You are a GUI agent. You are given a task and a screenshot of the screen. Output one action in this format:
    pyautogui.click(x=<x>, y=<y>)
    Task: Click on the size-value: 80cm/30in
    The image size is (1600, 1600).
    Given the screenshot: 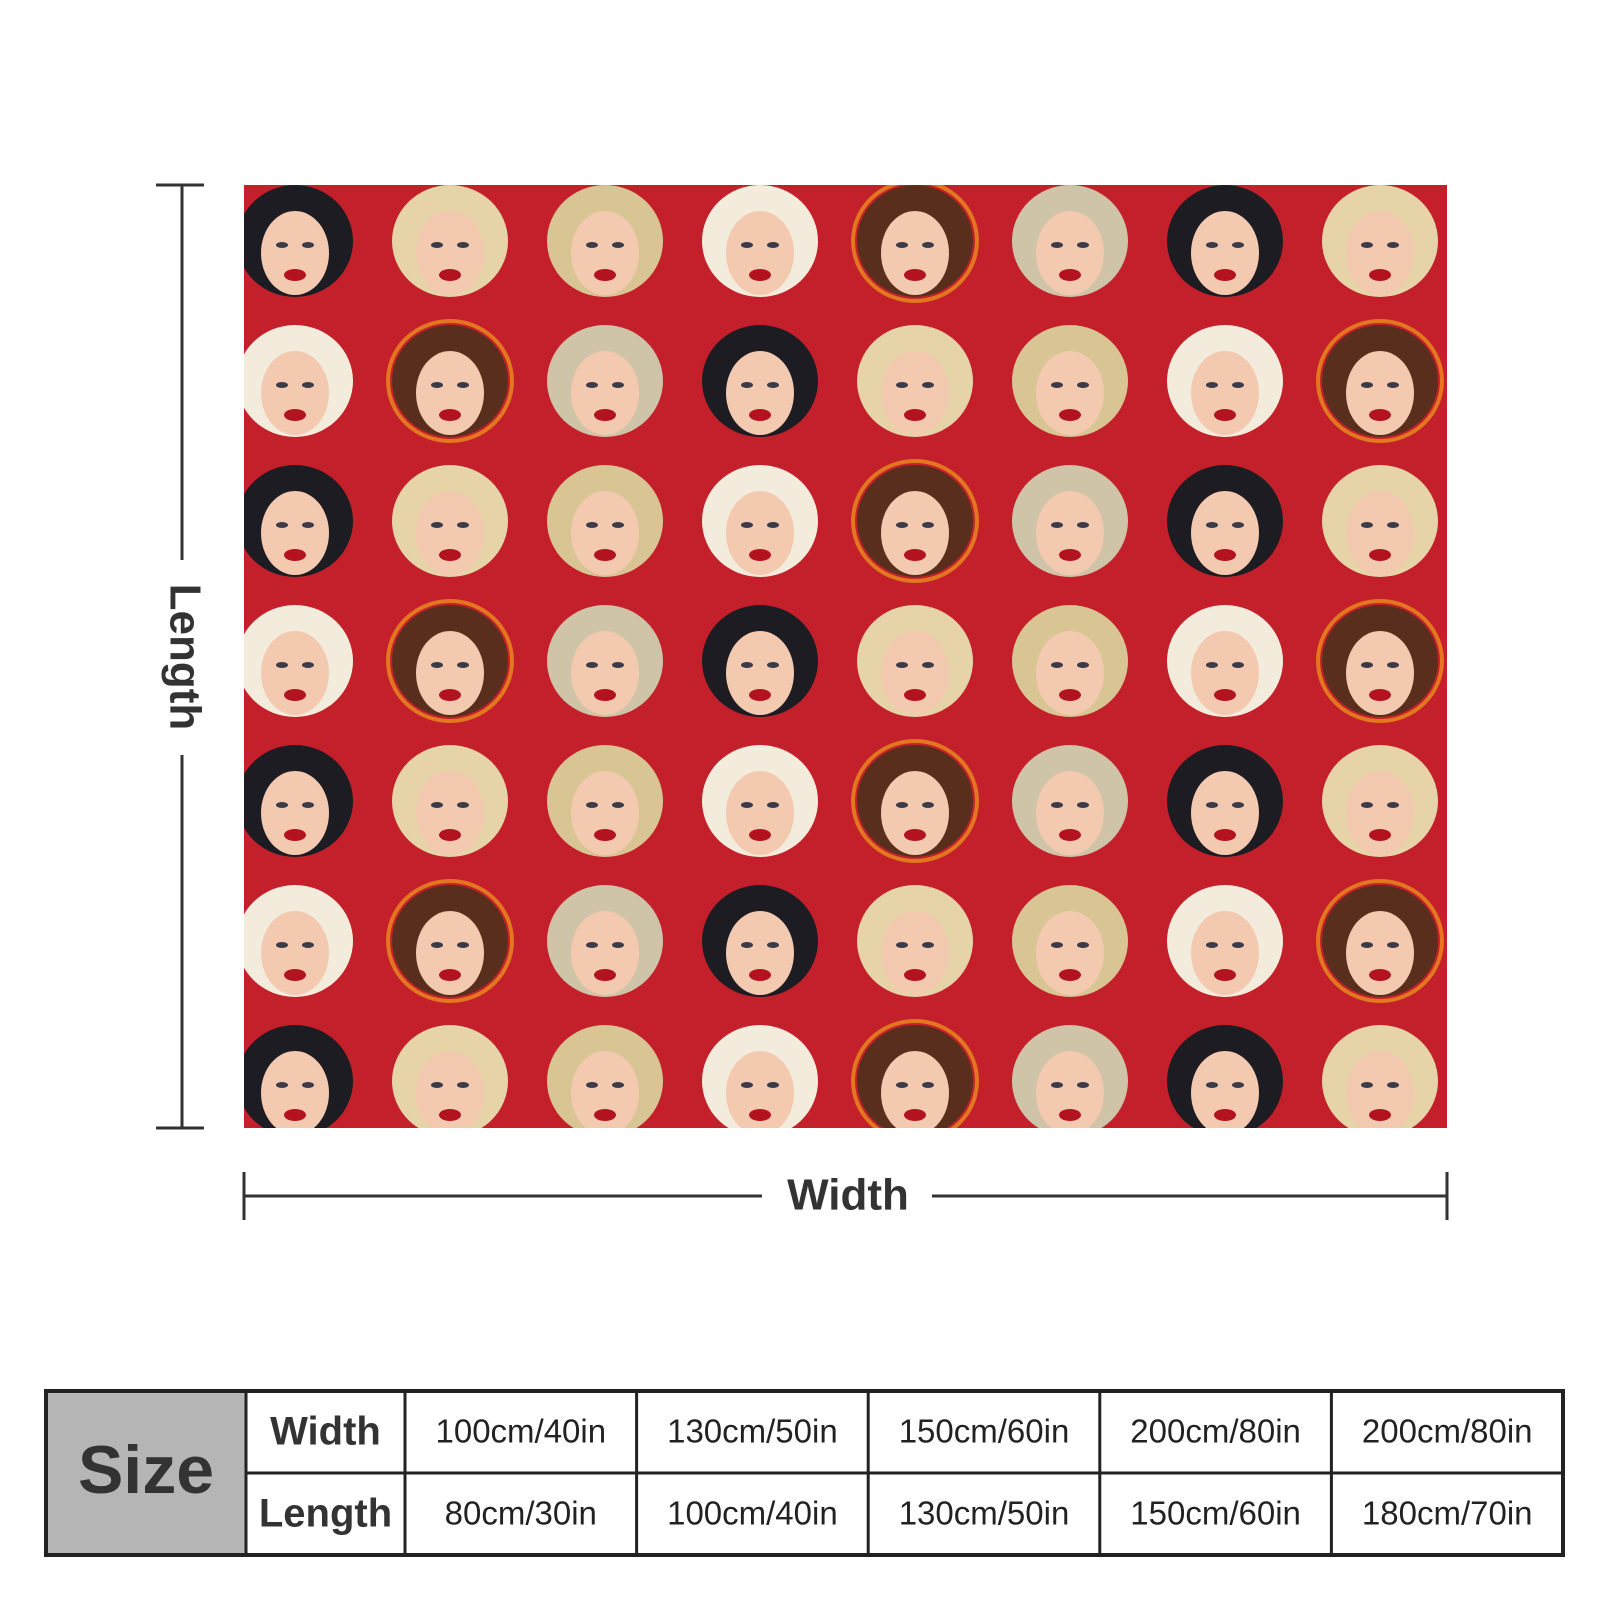 What is the action you would take?
    pyautogui.click(x=521, y=1513)
    